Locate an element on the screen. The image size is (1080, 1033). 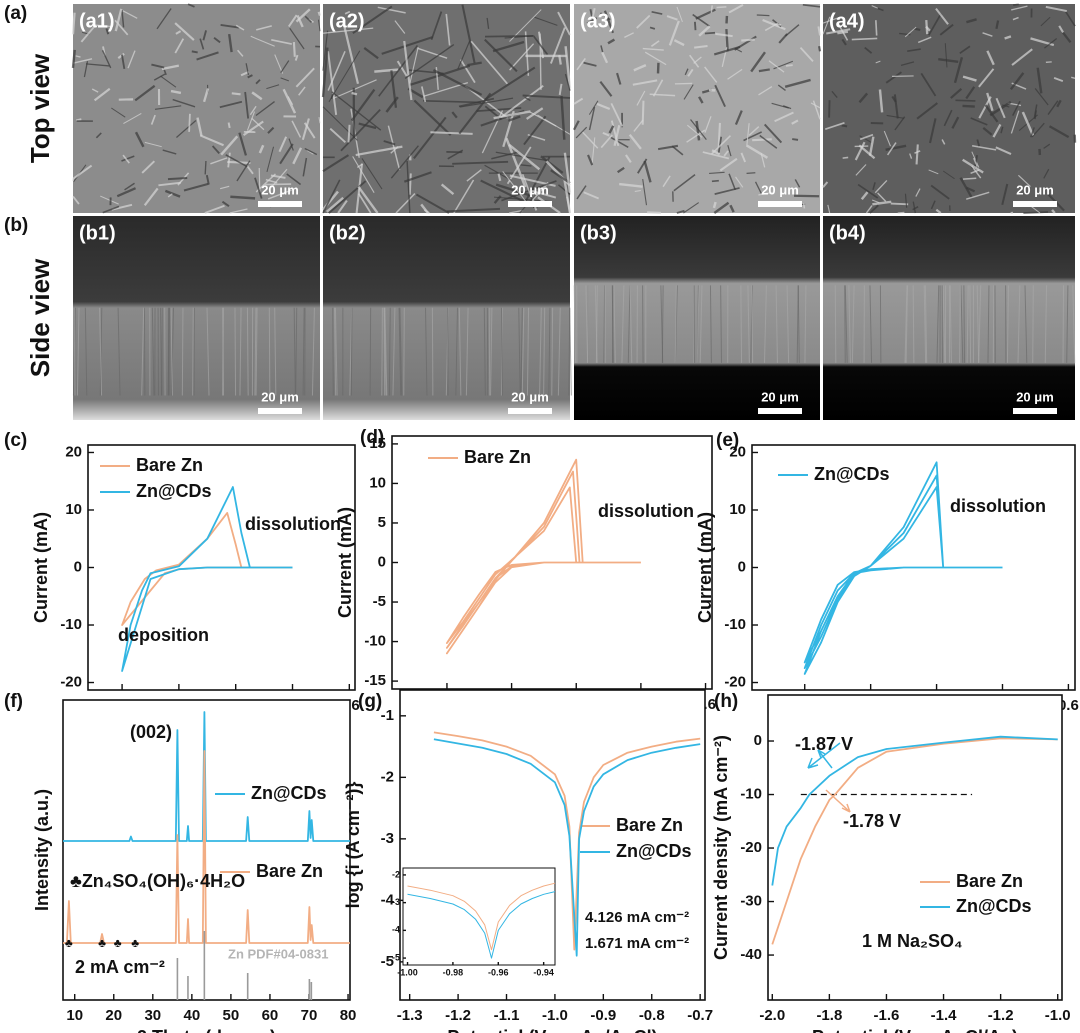
y-tick-label: 10 is located at coordinates (73, 509).